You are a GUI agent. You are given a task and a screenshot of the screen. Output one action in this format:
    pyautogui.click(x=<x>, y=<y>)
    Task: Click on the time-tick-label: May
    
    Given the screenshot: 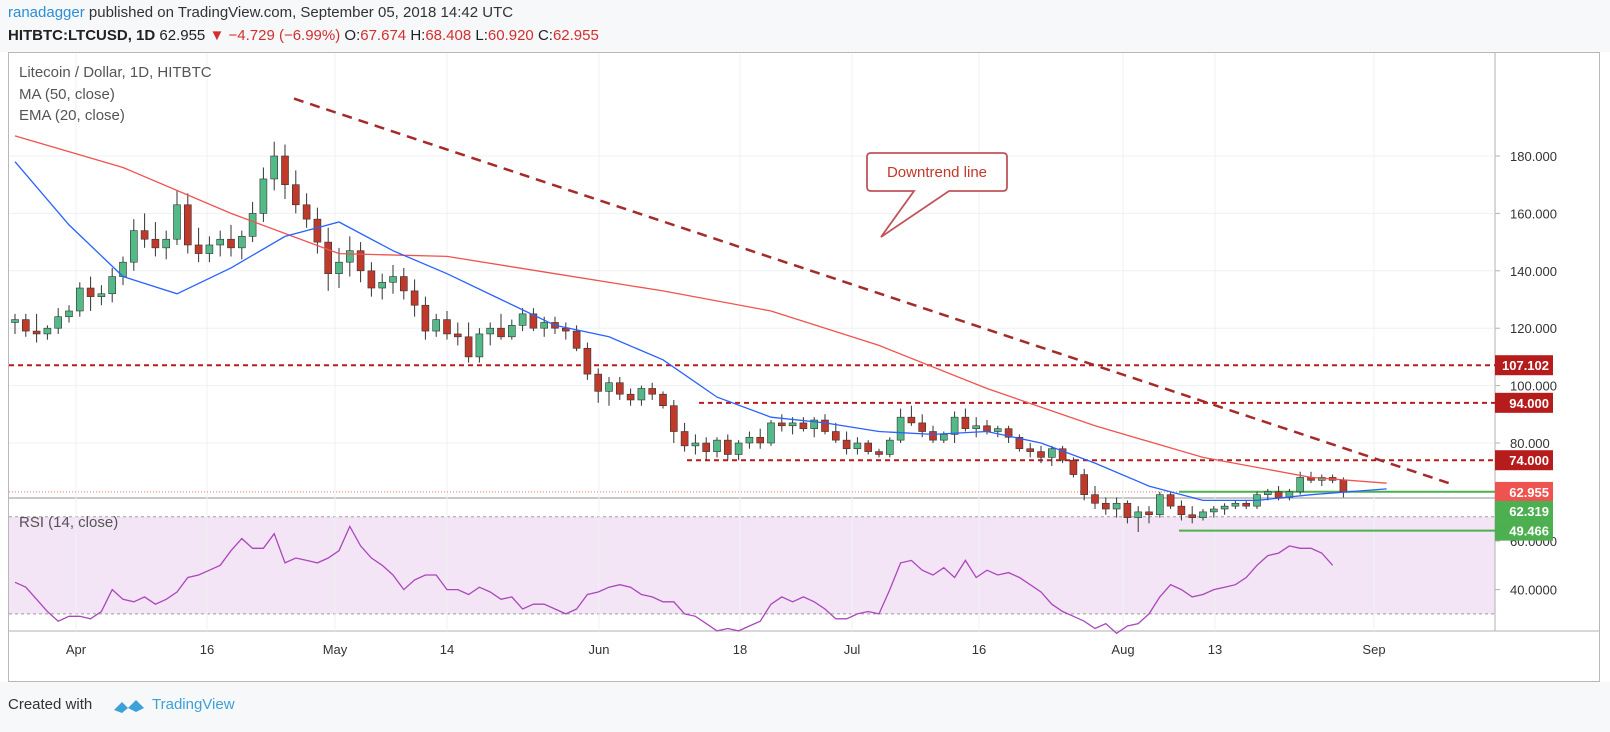 What is the action you would take?
    pyautogui.click(x=335, y=649)
    